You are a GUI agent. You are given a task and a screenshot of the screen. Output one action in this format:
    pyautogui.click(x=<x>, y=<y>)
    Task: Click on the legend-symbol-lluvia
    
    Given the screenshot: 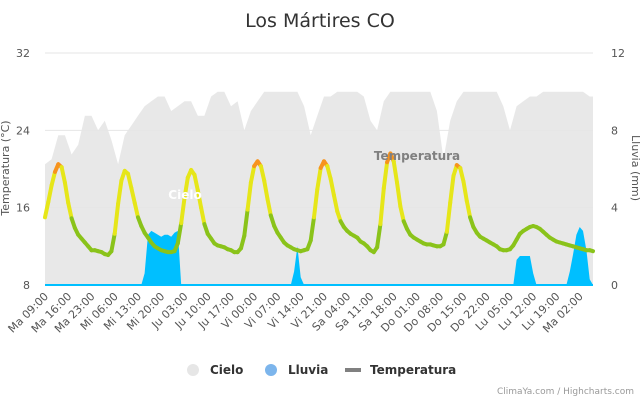 What is the action you would take?
    pyautogui.click(x=271, y=370)
    